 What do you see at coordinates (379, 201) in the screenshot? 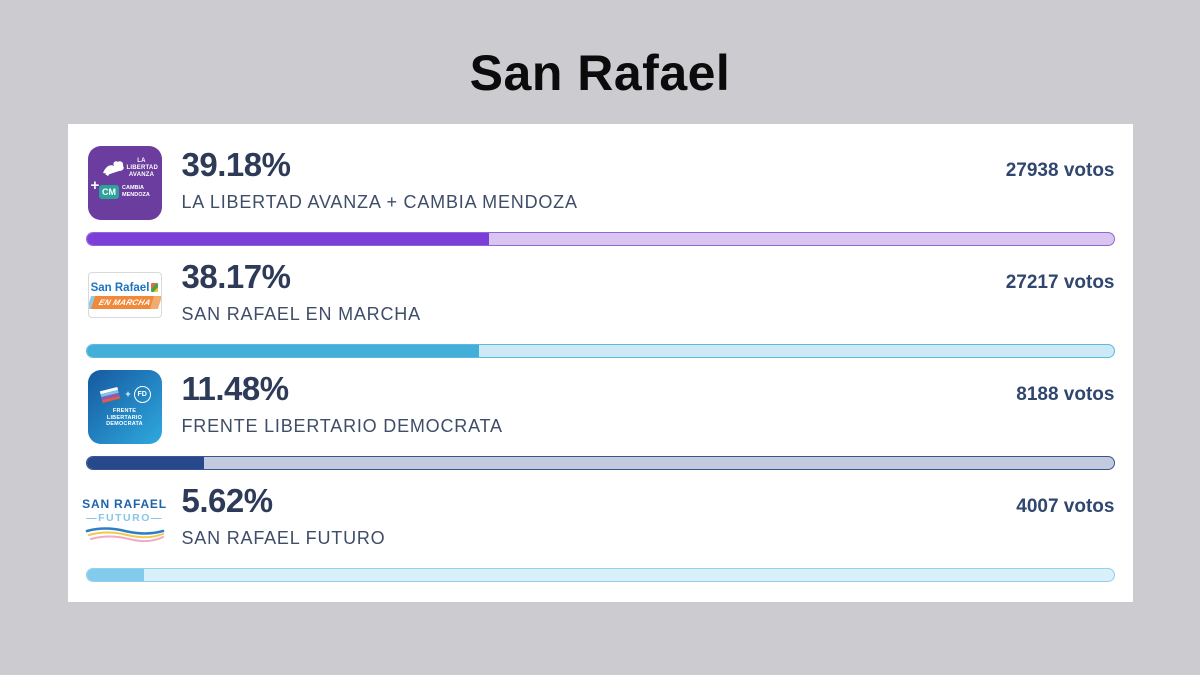
I see `party-name: LA LIBERTAD AVANZA + CAMBIA MENDOZA` at bounding box center [379, 201].